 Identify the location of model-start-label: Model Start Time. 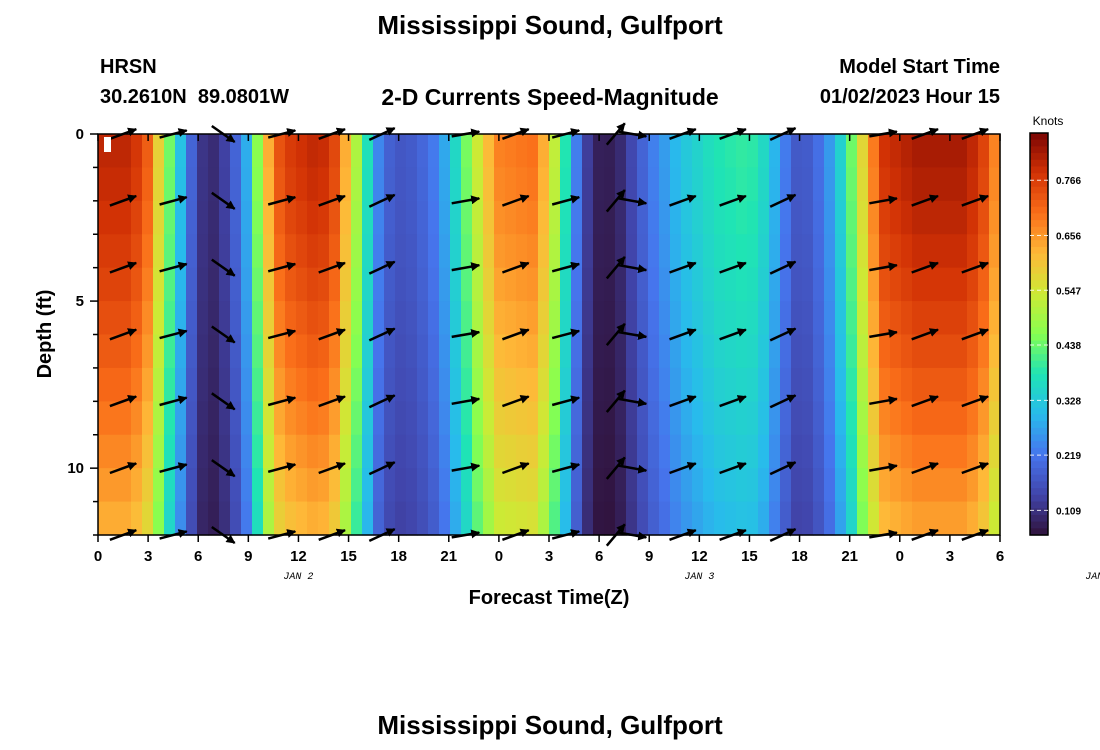
(919, 67).